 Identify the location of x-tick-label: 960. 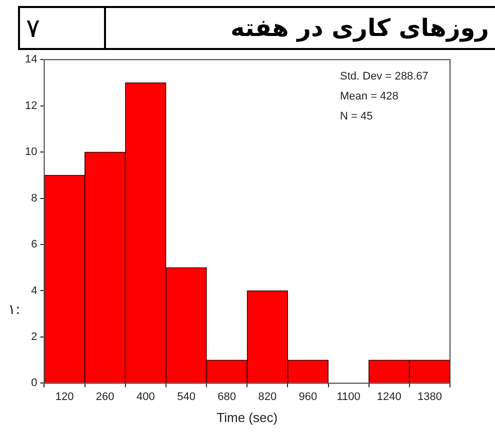
(308, 396).